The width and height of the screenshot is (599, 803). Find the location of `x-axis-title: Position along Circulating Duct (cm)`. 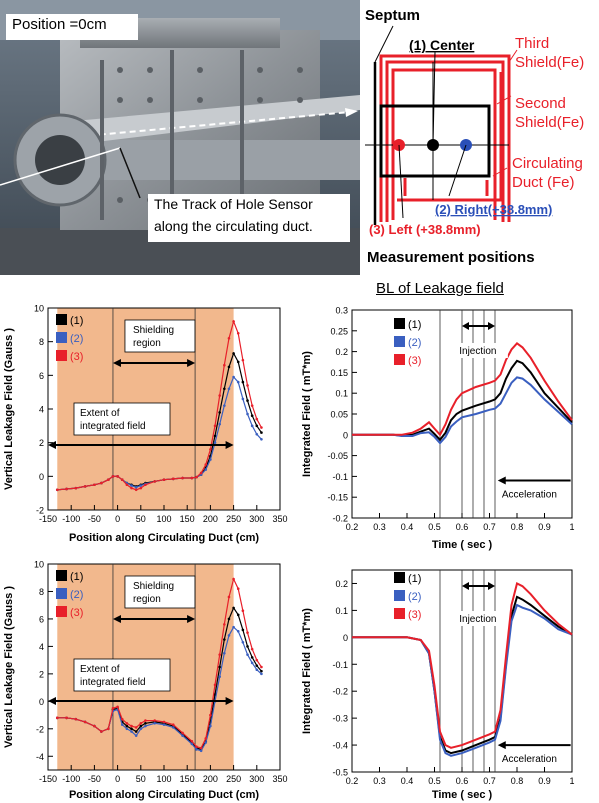

x-axis-title: Position along Circulating Duct (cm) is located at coordinates (164, 795).